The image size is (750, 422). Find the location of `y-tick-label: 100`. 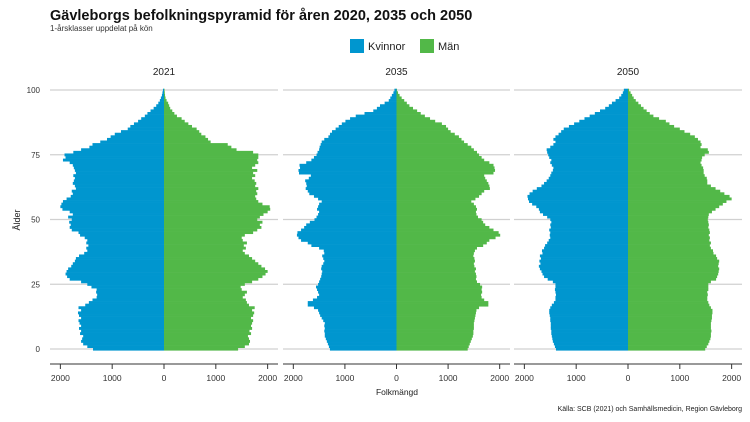

y-tick-label: 100 is located at coordinates (34, 90).